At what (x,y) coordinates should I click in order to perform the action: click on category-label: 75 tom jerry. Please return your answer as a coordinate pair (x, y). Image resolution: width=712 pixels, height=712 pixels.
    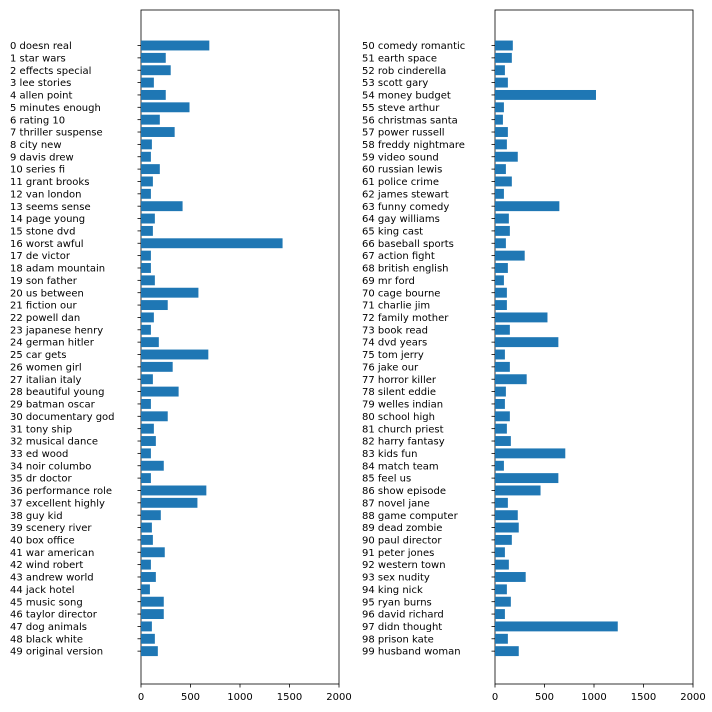
    Looking at the image, I should click on (393, 355).